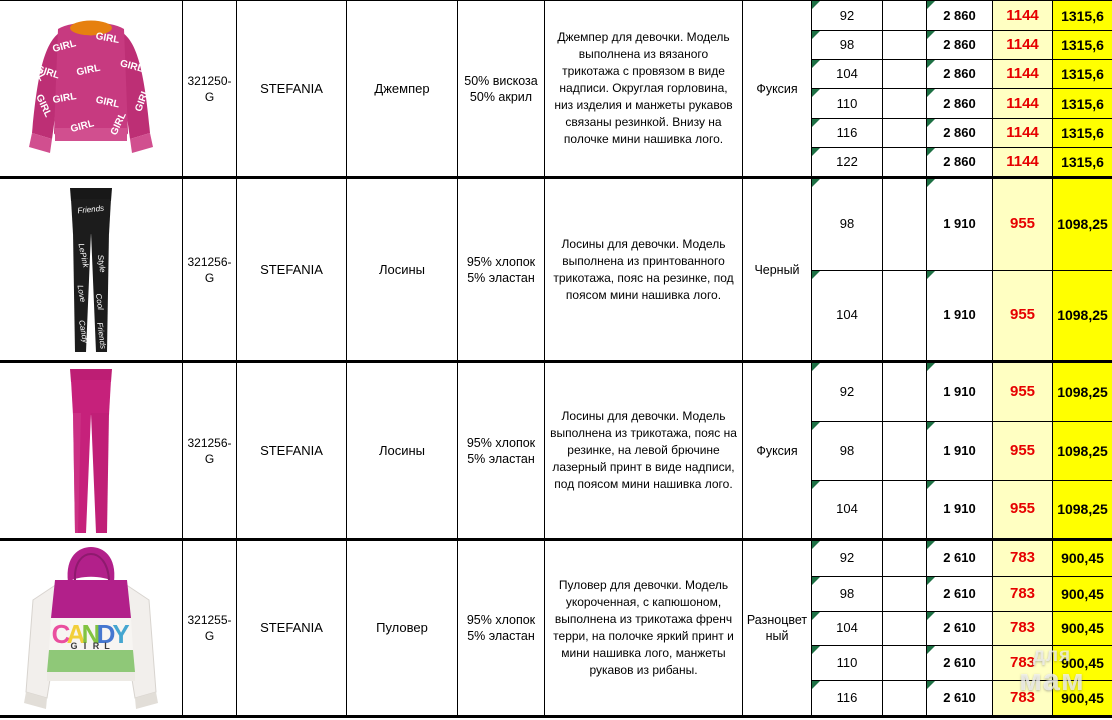 This screenshot has width=1112, height=720. Describe the element at coordinates (402, 88) in the screenshot. I see `product-type-cell: Джемпер` at that location.